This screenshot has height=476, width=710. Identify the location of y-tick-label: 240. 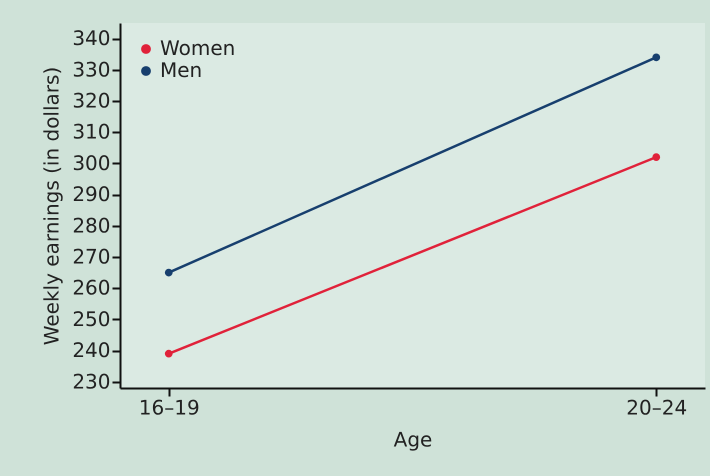
(91, 350).